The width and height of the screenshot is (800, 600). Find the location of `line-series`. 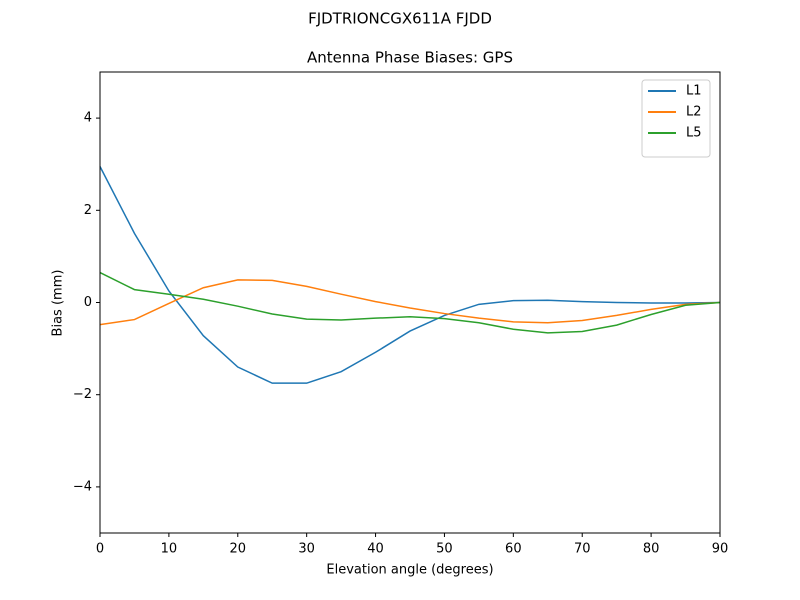

line-series is located at coordinates (410, 302).